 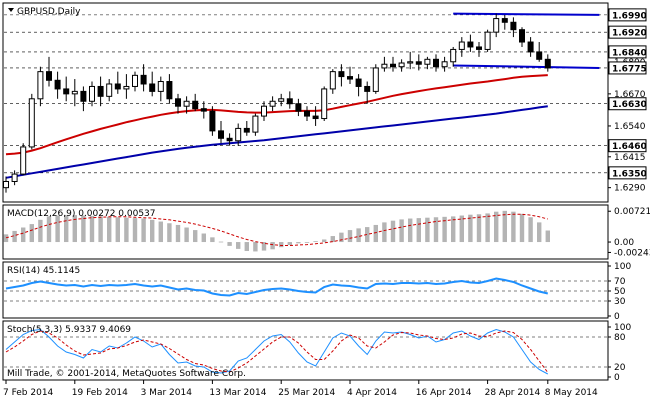 I want to click on rsi-axis-label: 30, so click(x=620, y=302).